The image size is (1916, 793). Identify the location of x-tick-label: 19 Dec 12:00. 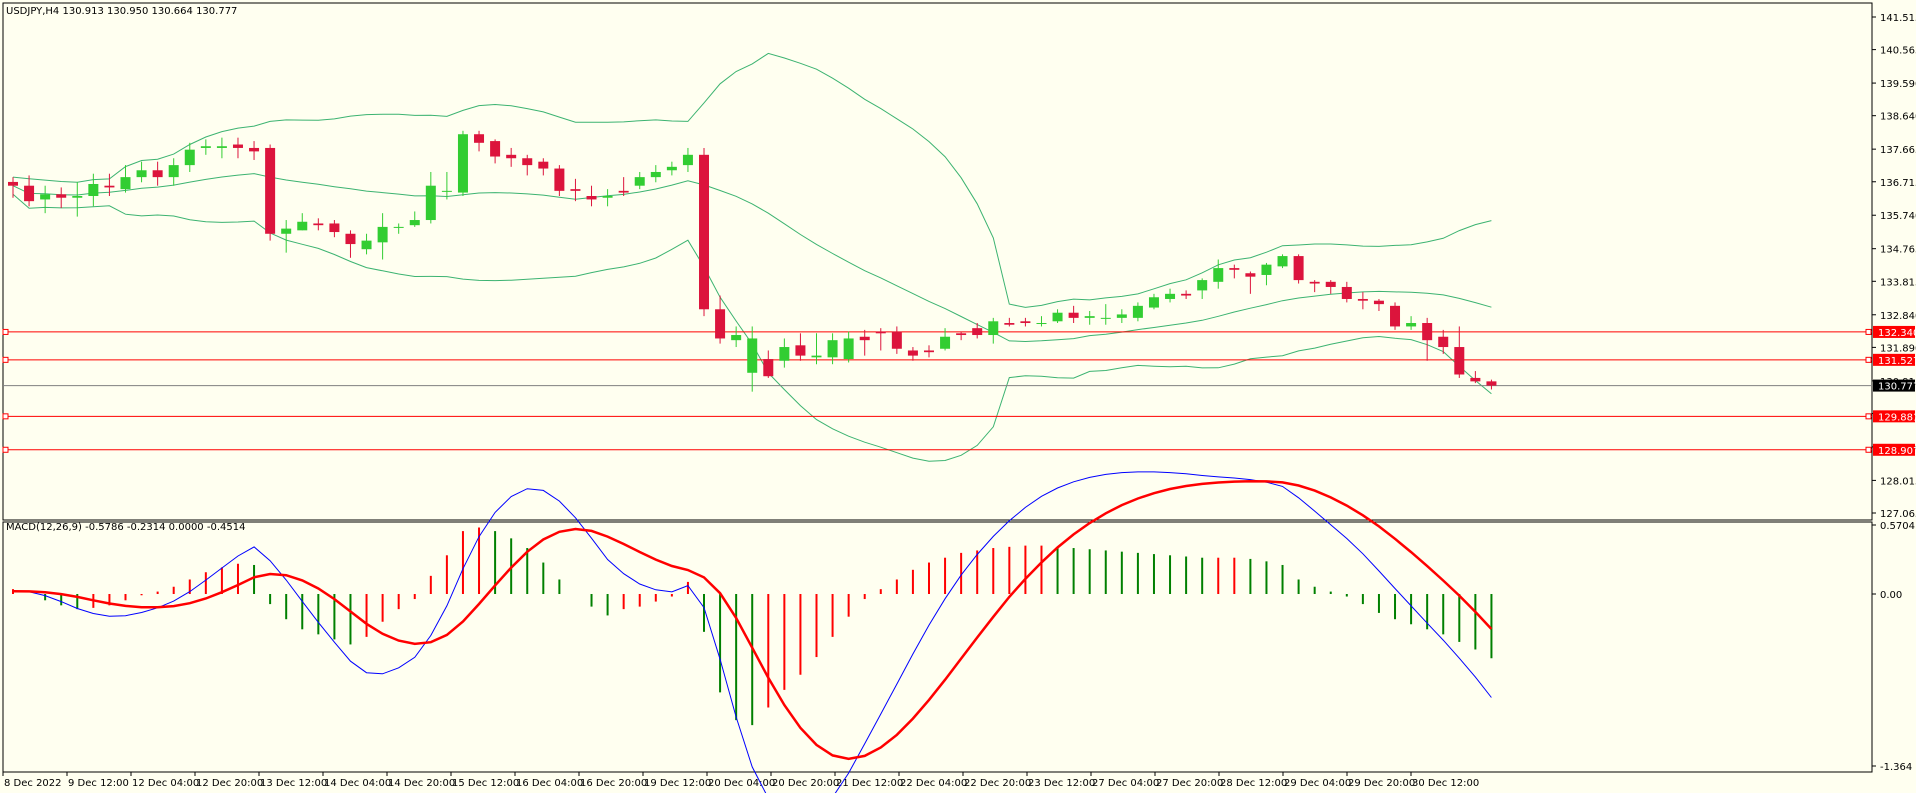
(677, 783).